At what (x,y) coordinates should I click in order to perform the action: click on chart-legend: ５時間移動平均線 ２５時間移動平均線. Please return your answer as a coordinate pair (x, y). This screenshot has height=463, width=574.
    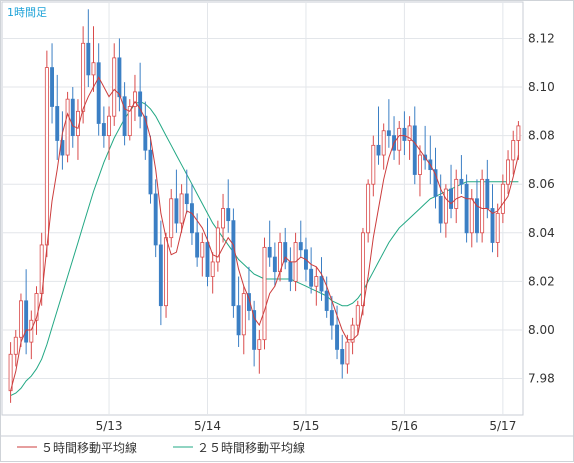
    Looking at the image, I should click on (161, 447).